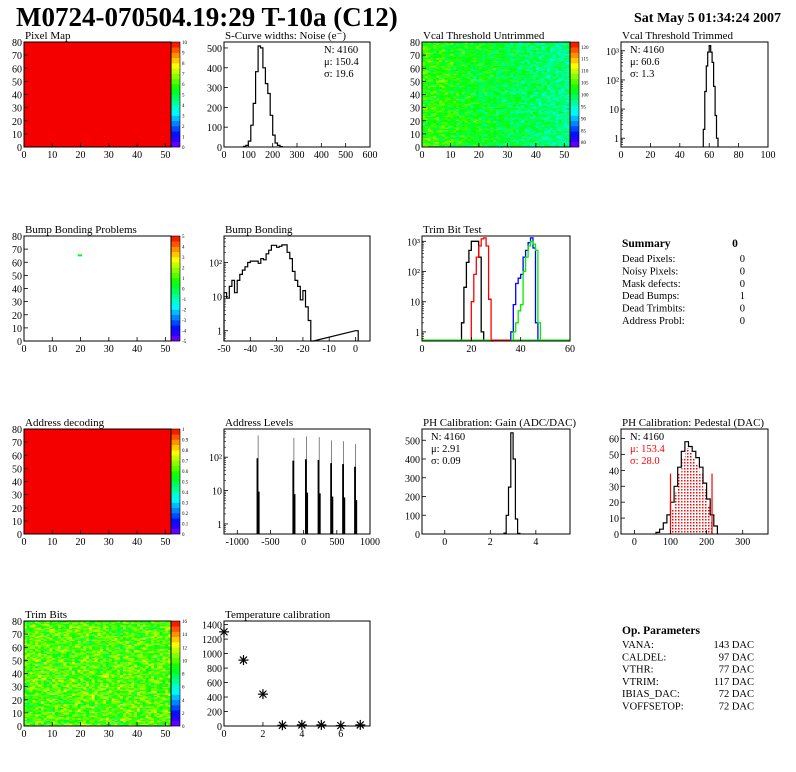  Describe the element at coordinates (17, 250) in the screenshot. I see `y-tick-label: 70` at that location.